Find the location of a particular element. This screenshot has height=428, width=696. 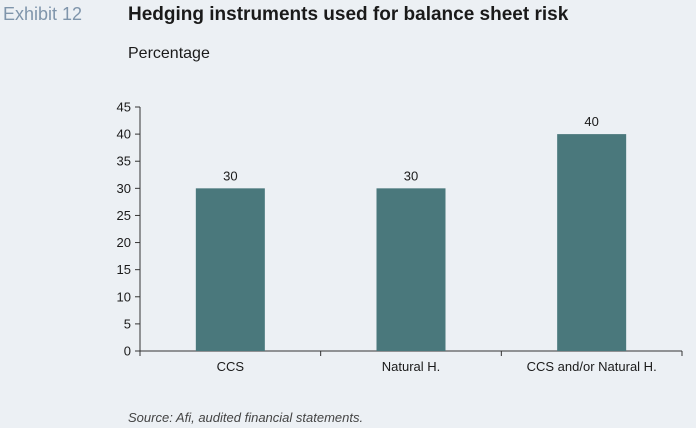

x-tick-label: CCS and/or Natural H. is located at coordinates (592, 366).